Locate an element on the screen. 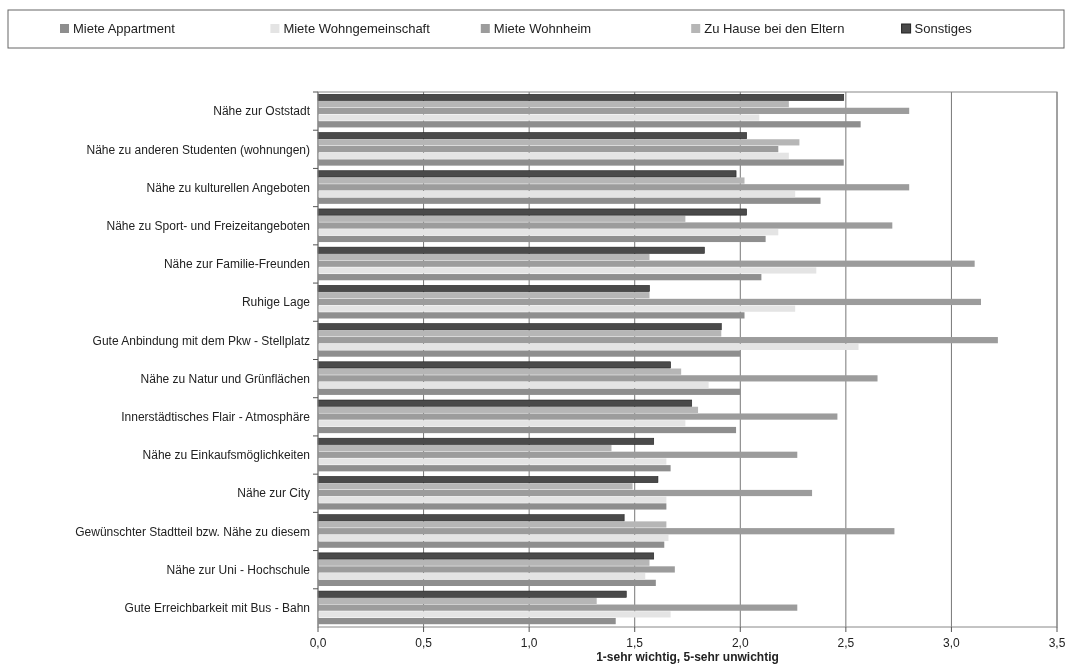 This screenshot has width=1072, height=670. y-tick-label: Gute Anbindung mit dem Pkw - Stellplatz is located at coordinates (201, 340).